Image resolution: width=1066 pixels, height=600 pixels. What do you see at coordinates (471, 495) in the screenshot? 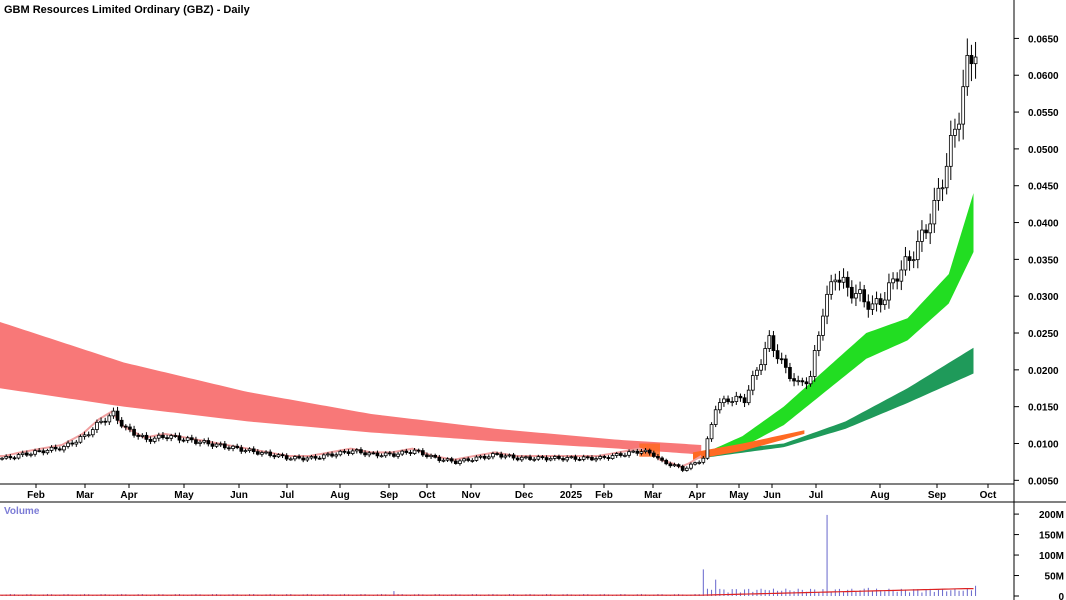
I see `date-tick-label: Nov` at bounding box center [471, 495].